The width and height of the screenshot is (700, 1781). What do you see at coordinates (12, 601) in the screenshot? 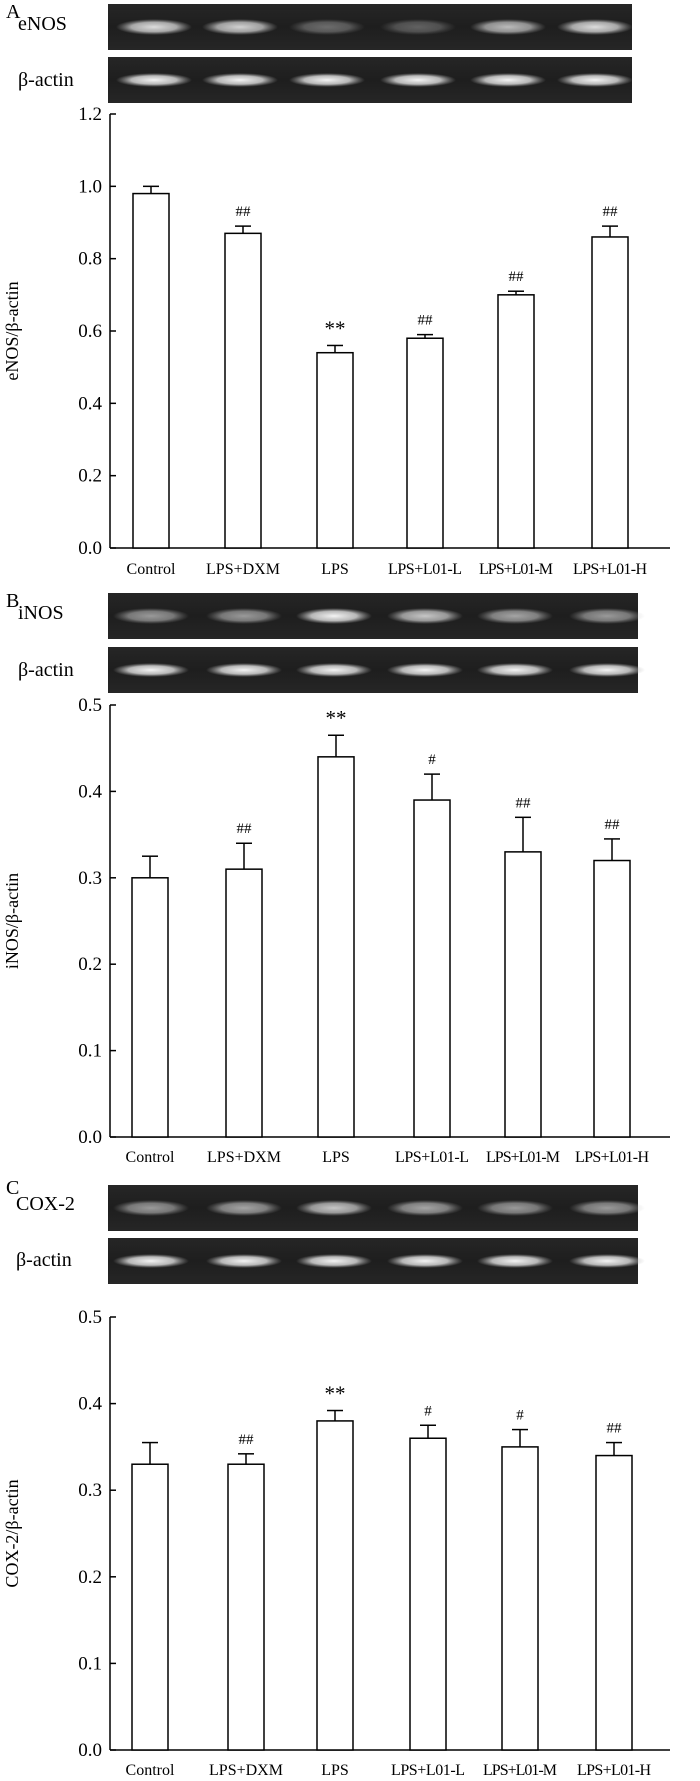
I see `panel-letter: B` at bounding box center [12, 601].